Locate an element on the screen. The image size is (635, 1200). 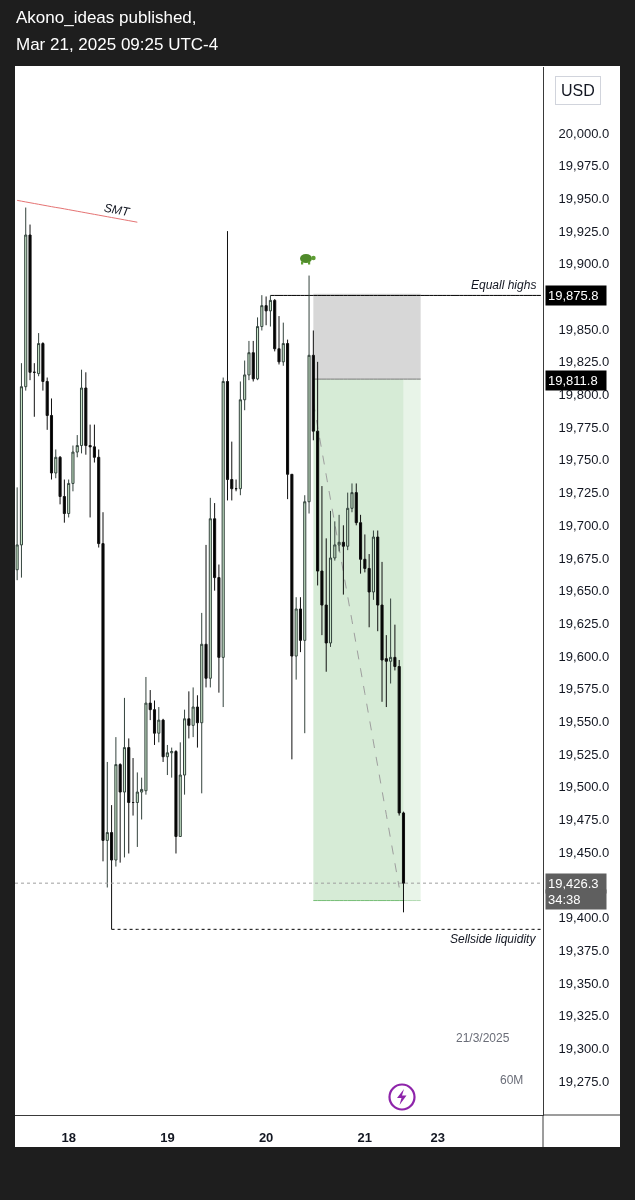
y-tick-label: 19,500.0 is located at coordinates (584, 787).